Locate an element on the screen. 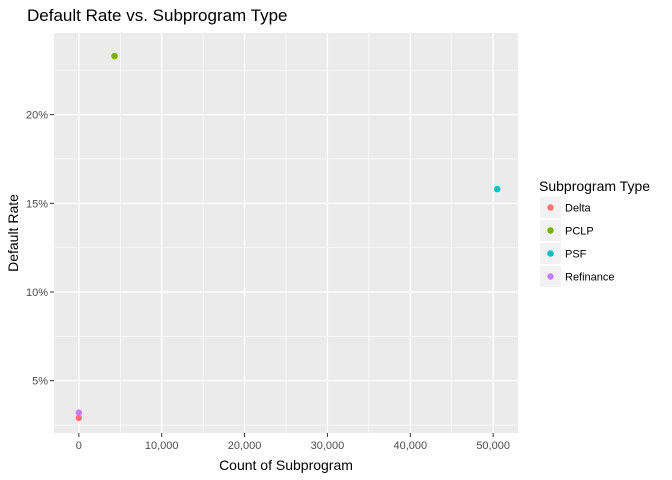  x-tick-label: 50,000 is located at coordinates (493, 446).